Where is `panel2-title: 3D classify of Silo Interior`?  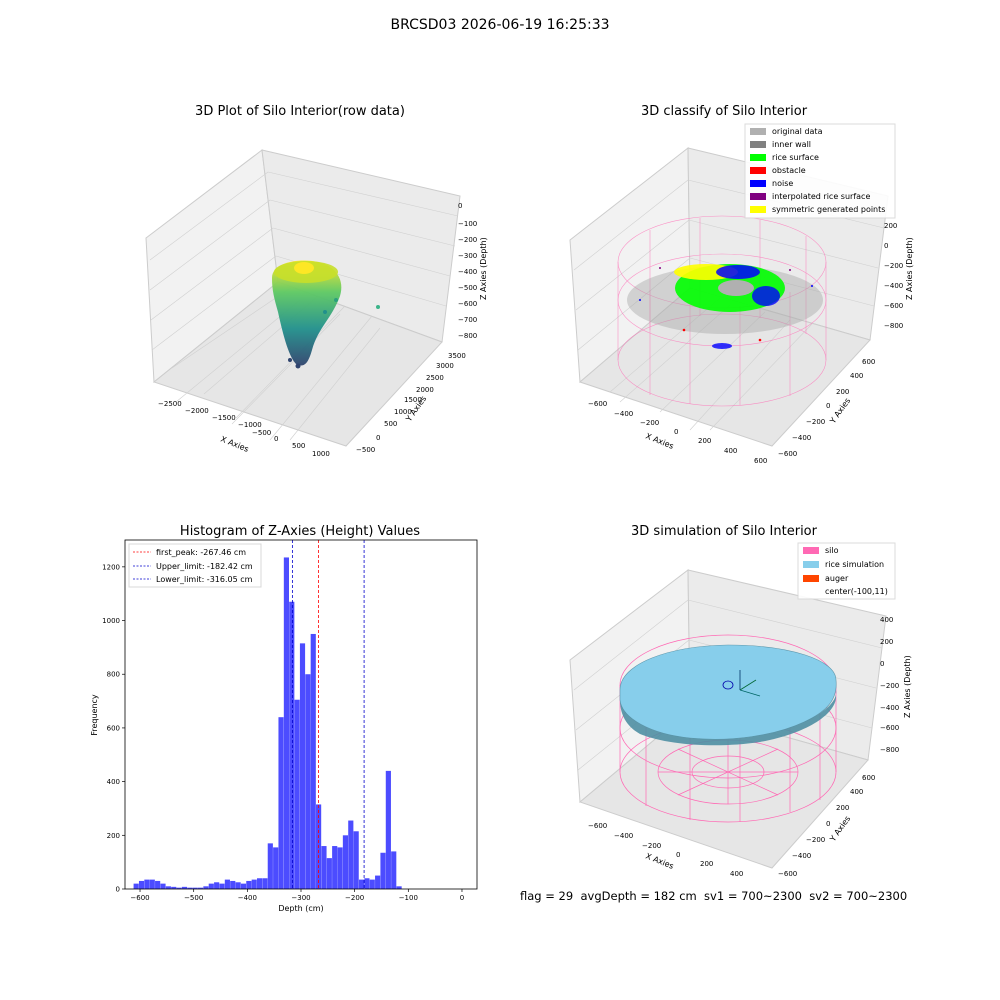 panel2-title: 3D classify of Silo Interior is located at coordinates (724, 111).